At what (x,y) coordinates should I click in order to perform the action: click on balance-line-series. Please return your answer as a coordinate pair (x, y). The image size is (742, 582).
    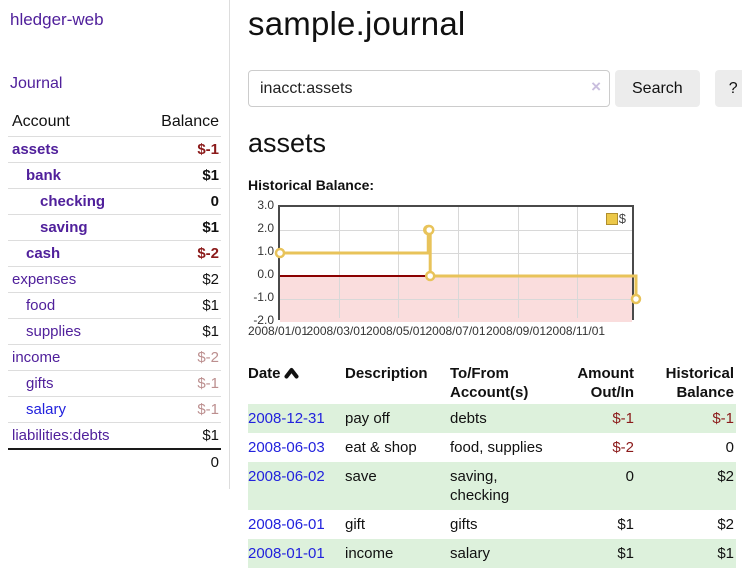
    Looking at the image, I should click on (458, 264).